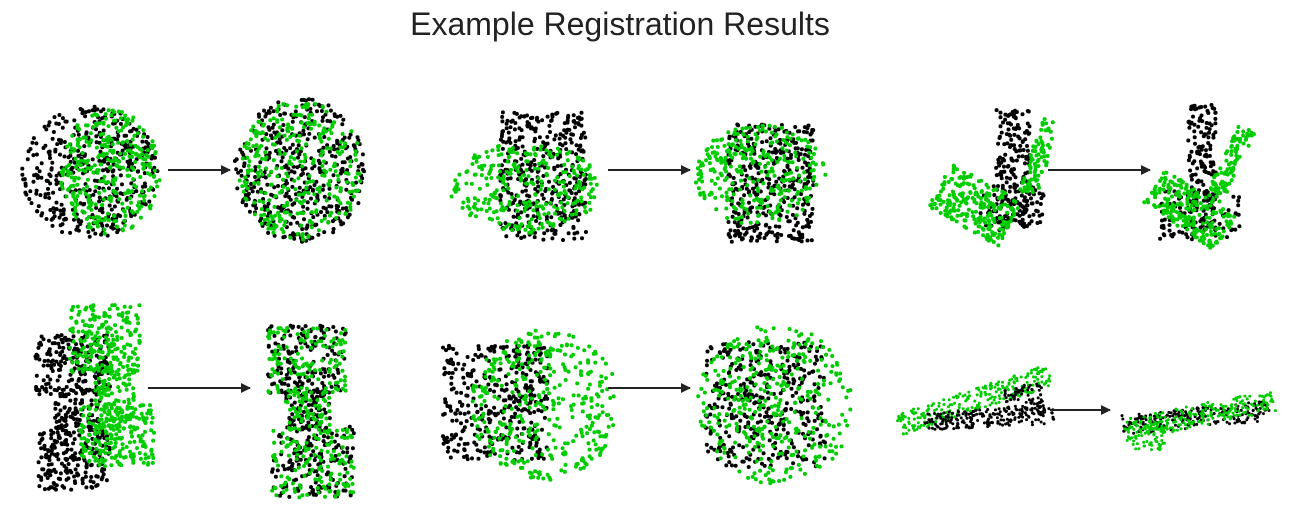  What do you see at coordinates (620, 24) in the screenshot?
I see `figure-title: Example Registration Results` at bounding box center [620, 24].